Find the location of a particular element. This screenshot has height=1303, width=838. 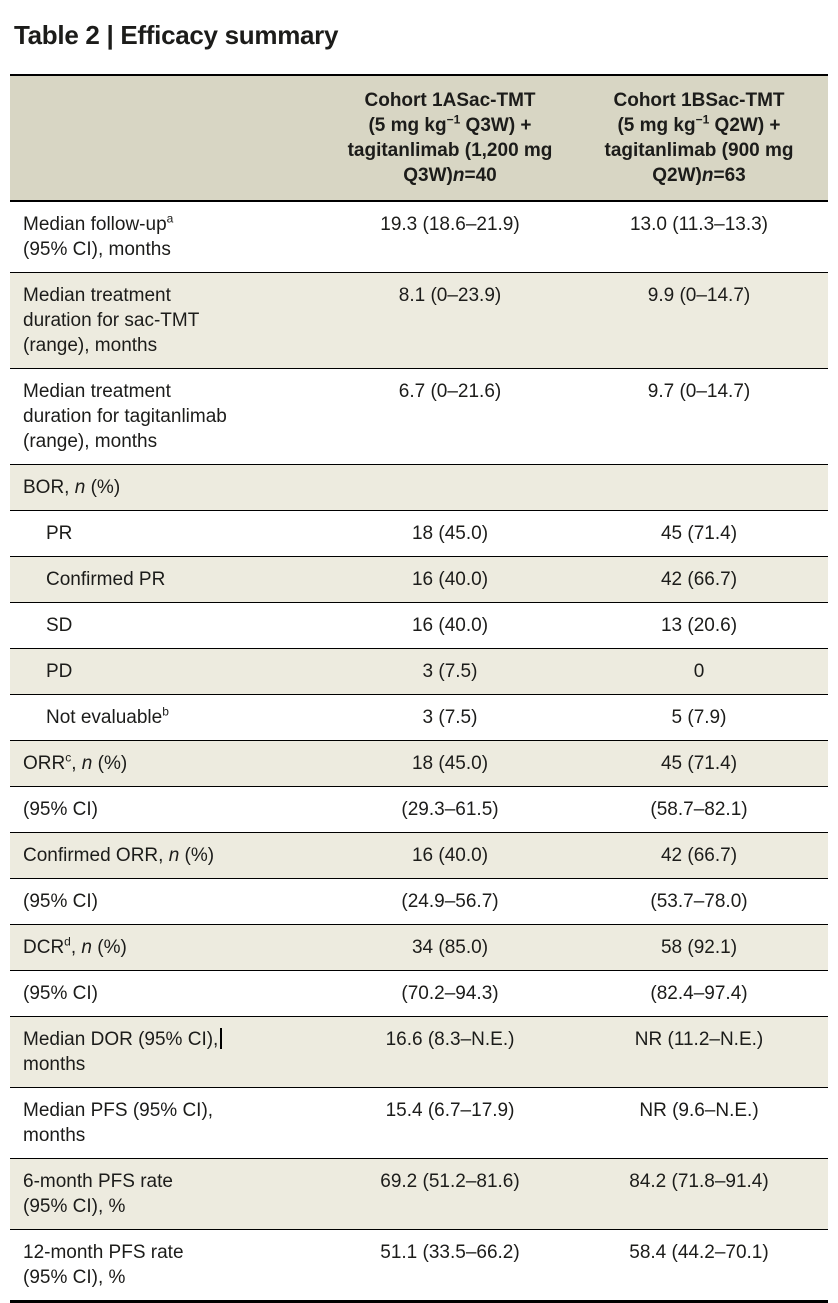

value-cohort-1a: 34 (85.0) is located at coordinates (450, 947).